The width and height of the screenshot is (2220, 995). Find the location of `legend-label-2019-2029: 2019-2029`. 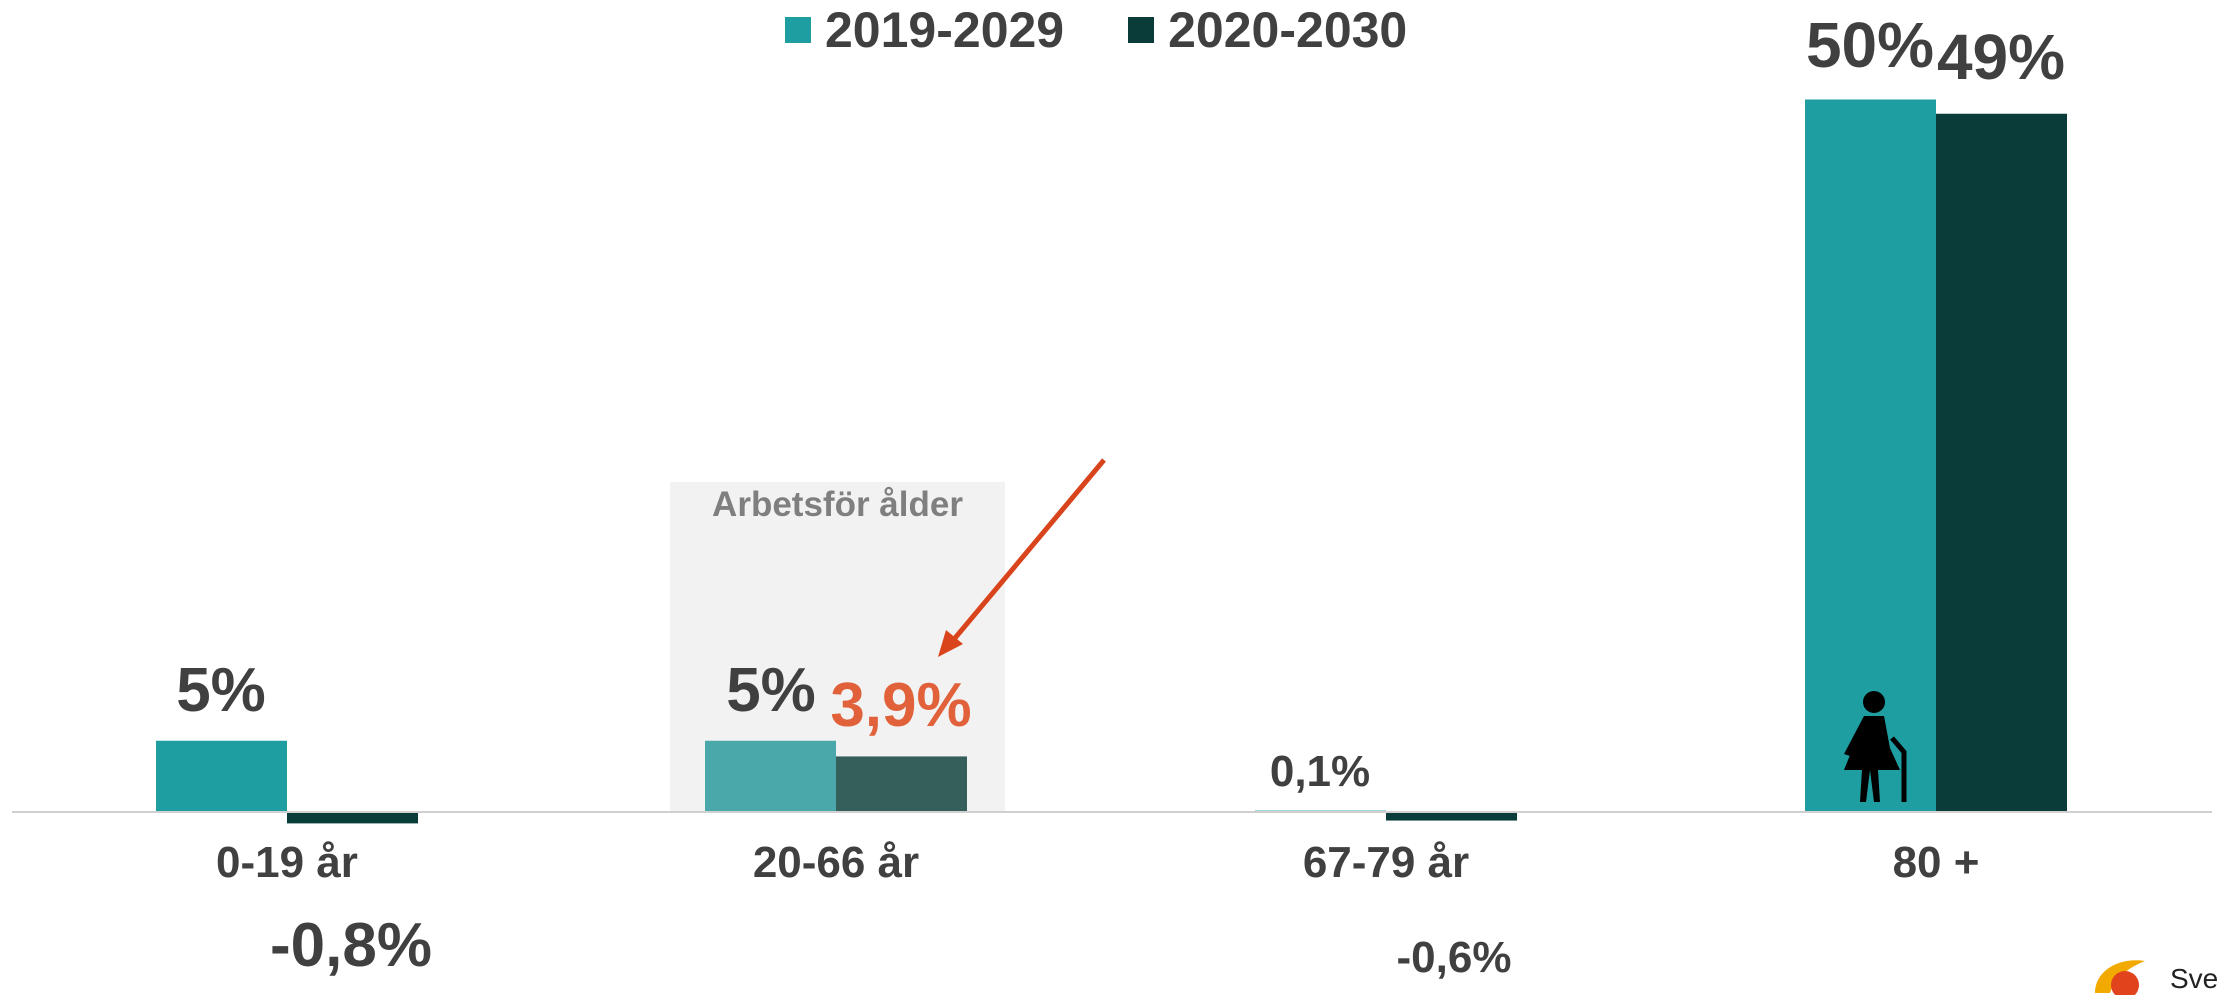

legend-label-2019-2029: 2019-2029 is located at coordinates (945, 30).